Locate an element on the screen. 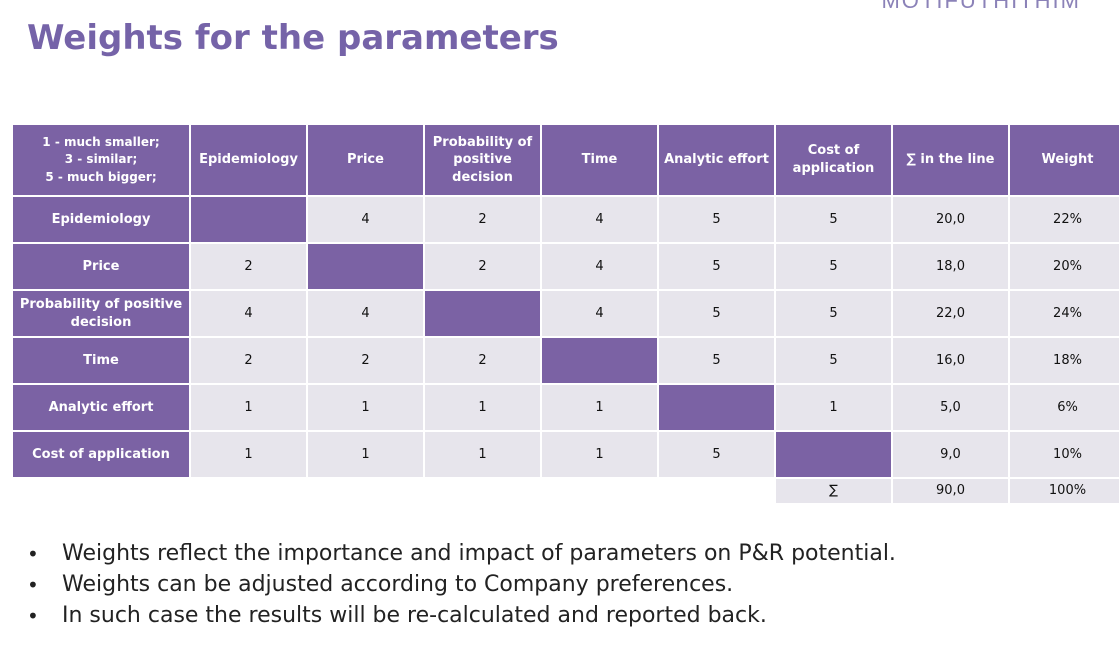 This screenshot has width=1119, height=645. row-header: Time is located at coordinates (101, 360).